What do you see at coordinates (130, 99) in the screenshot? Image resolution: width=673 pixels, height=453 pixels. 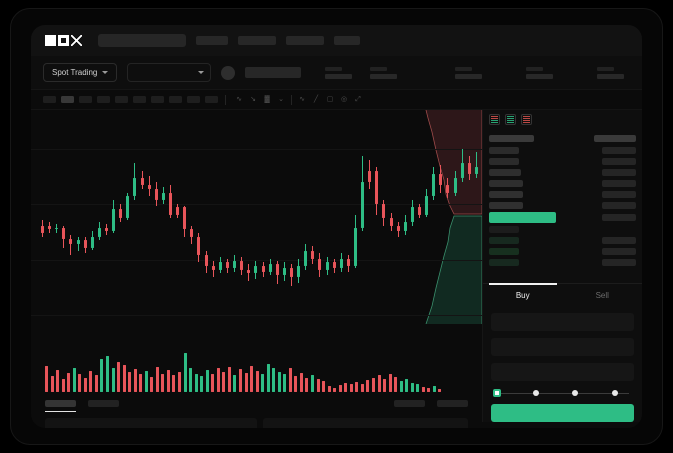 I see `timeframe-group` at bounding box center [130, 99].